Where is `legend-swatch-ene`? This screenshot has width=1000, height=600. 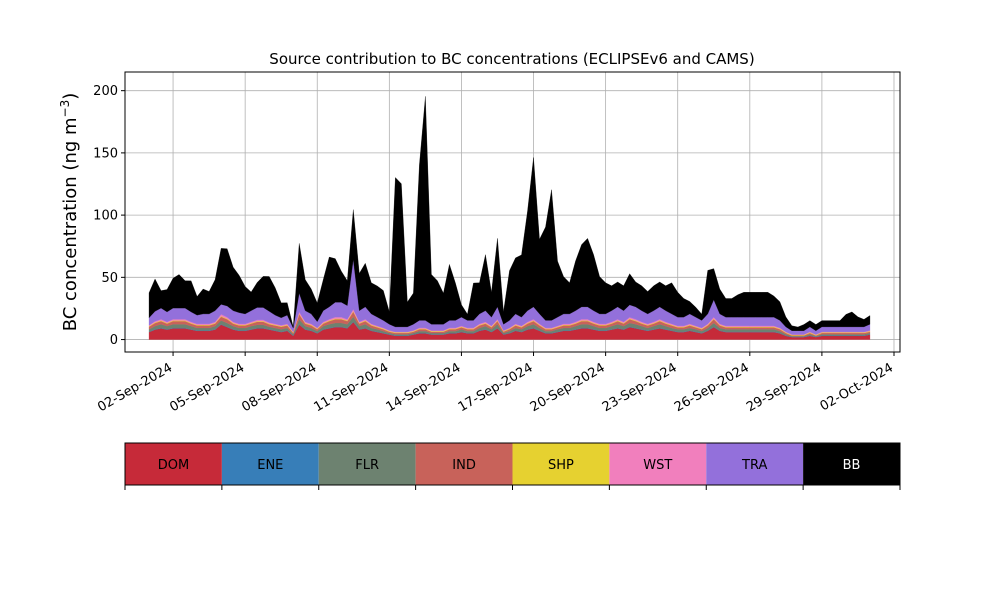
legend-swatch-ene is located at coordinates (270, 464).